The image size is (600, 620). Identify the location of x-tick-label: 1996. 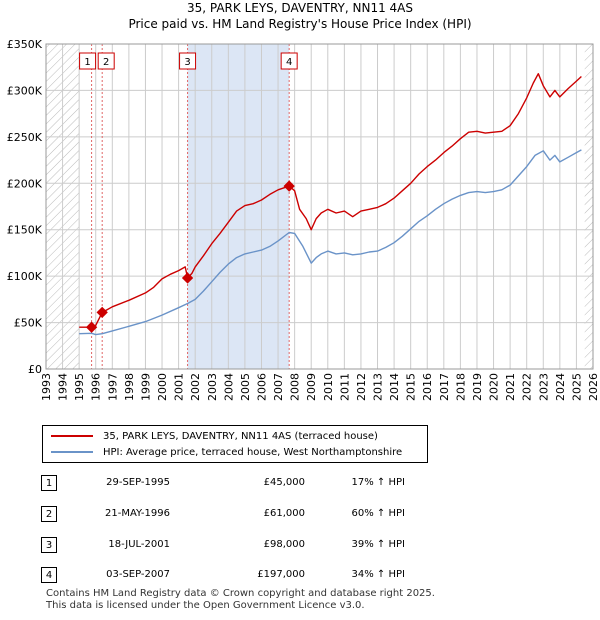
(96, 387).